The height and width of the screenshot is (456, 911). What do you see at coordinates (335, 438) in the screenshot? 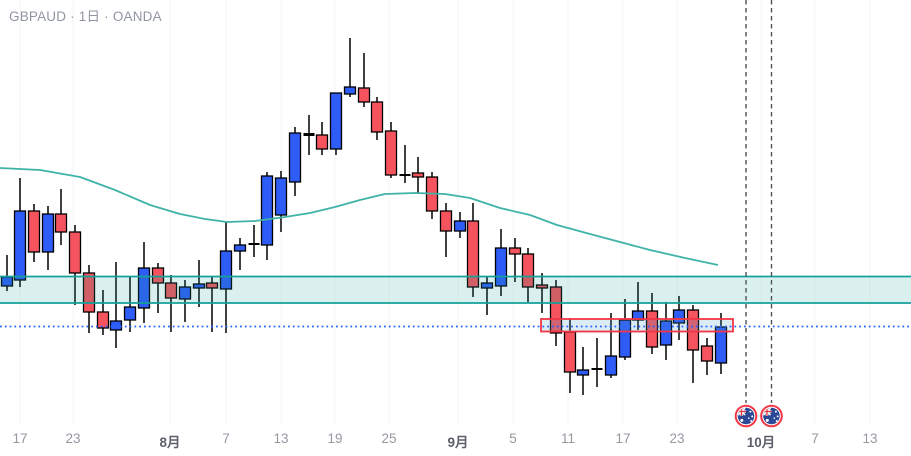
I see `time-axis-day-label: 19` at bounding box center [335, 438].